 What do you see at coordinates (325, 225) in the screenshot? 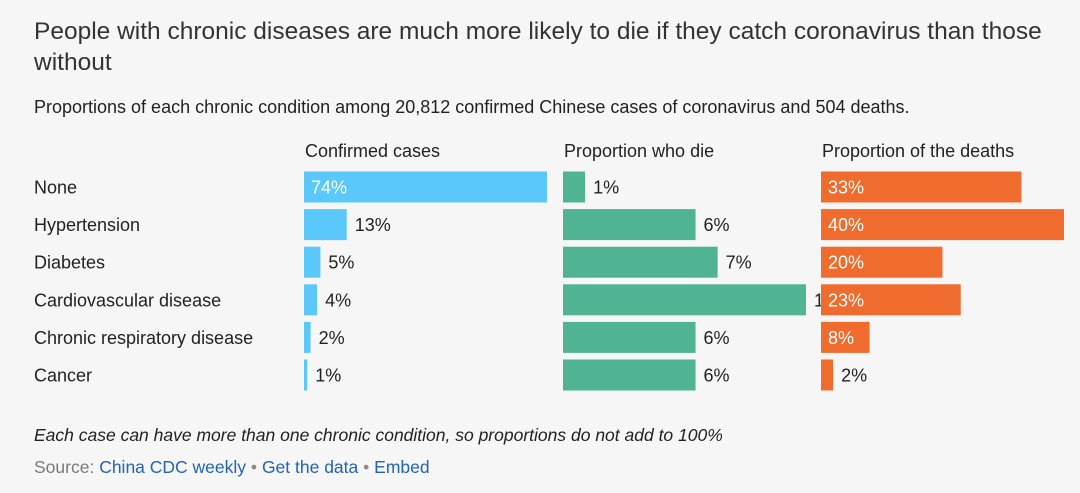
I see `bar-confirmed-cases-hypertension` at bounding box center [325, 225].